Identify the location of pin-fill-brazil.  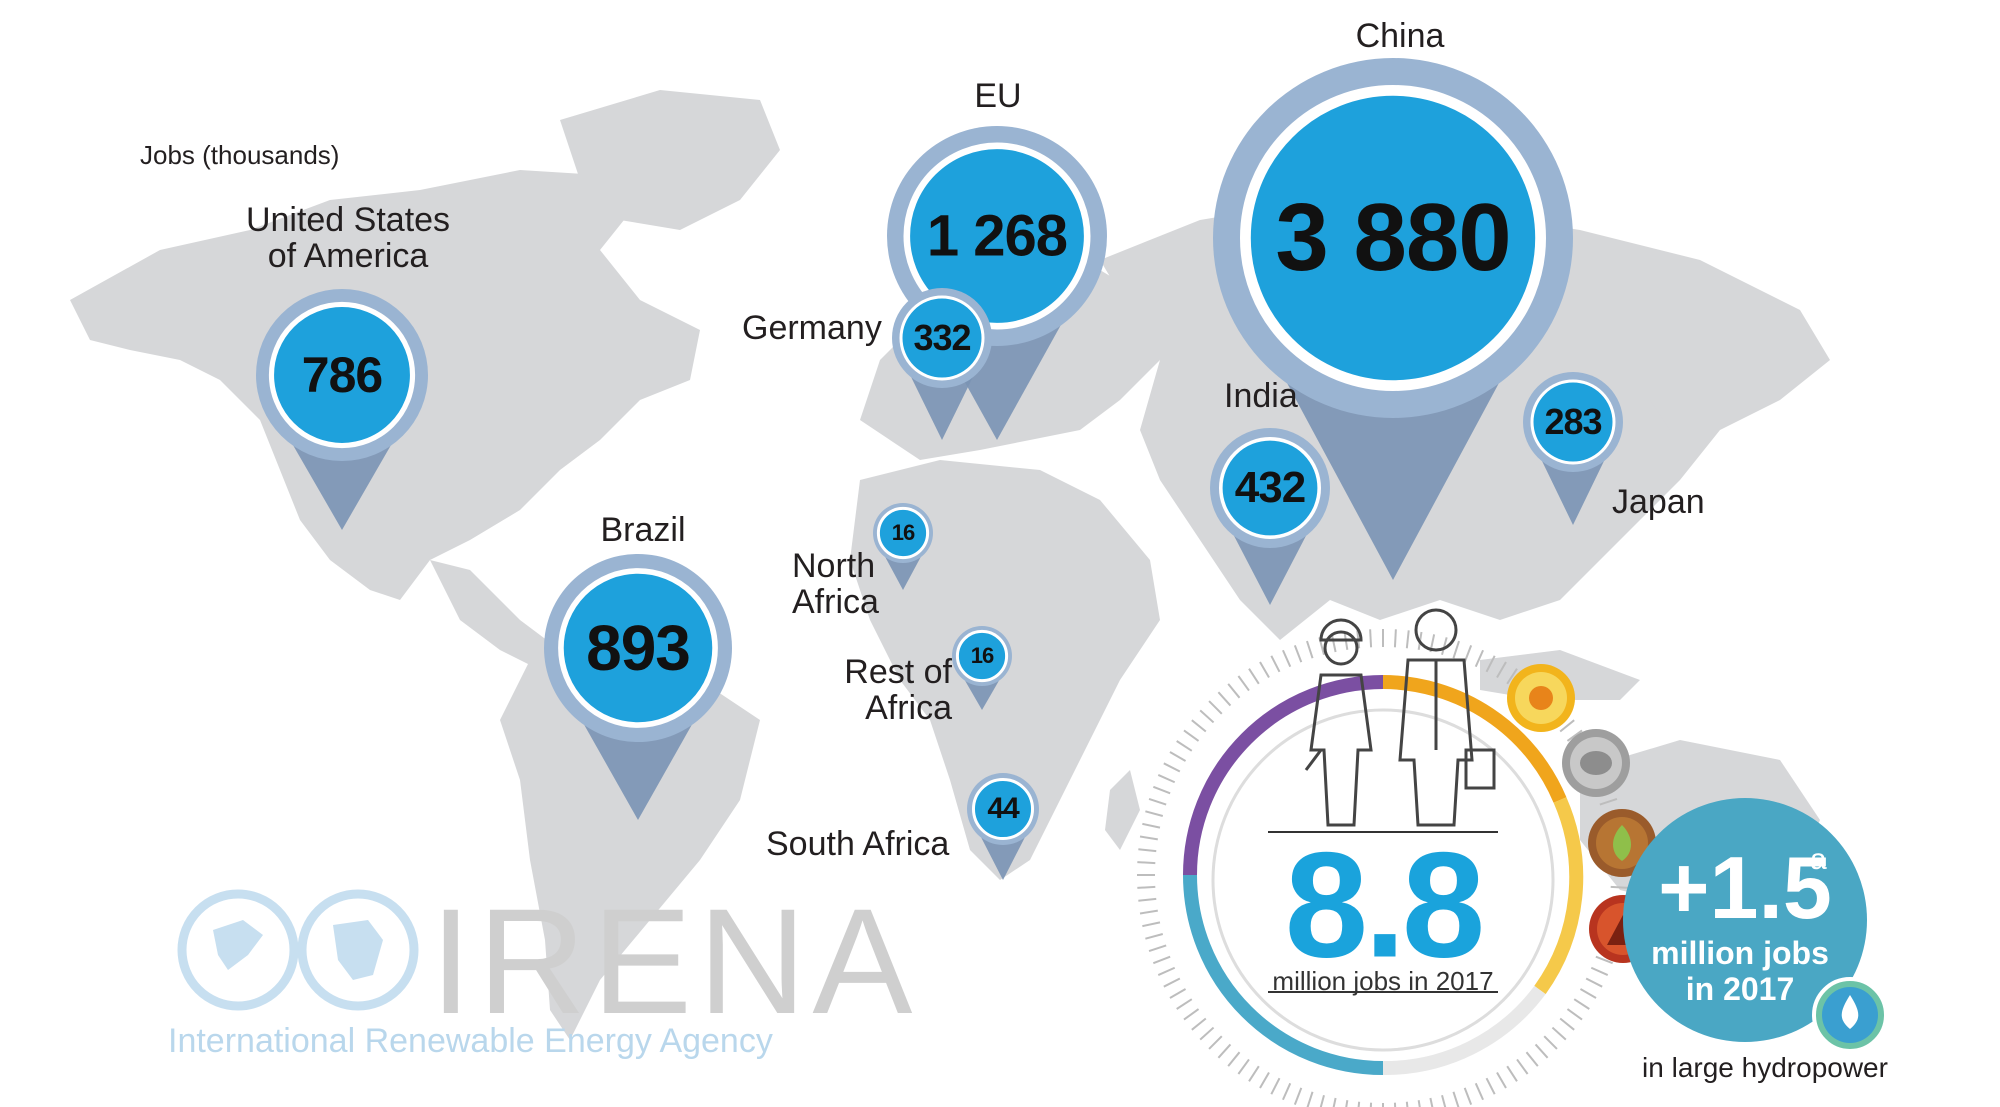
(638, 648).